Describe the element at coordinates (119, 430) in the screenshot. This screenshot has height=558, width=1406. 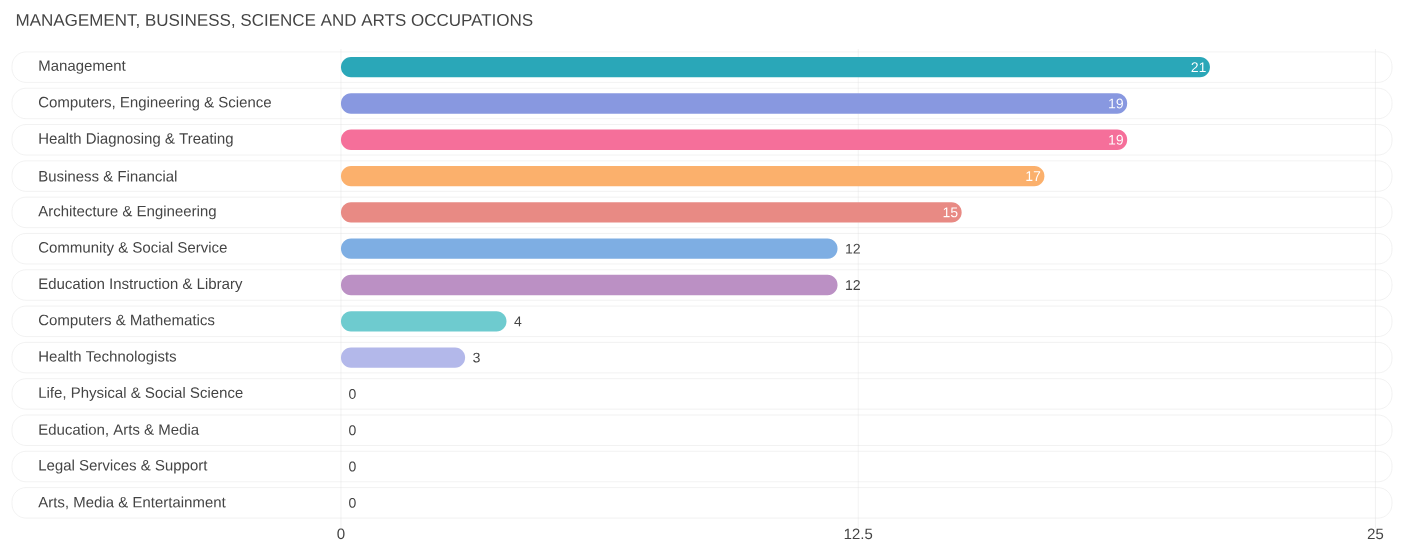
I see `y-tick-label: Education, Arts & Media` at that location.